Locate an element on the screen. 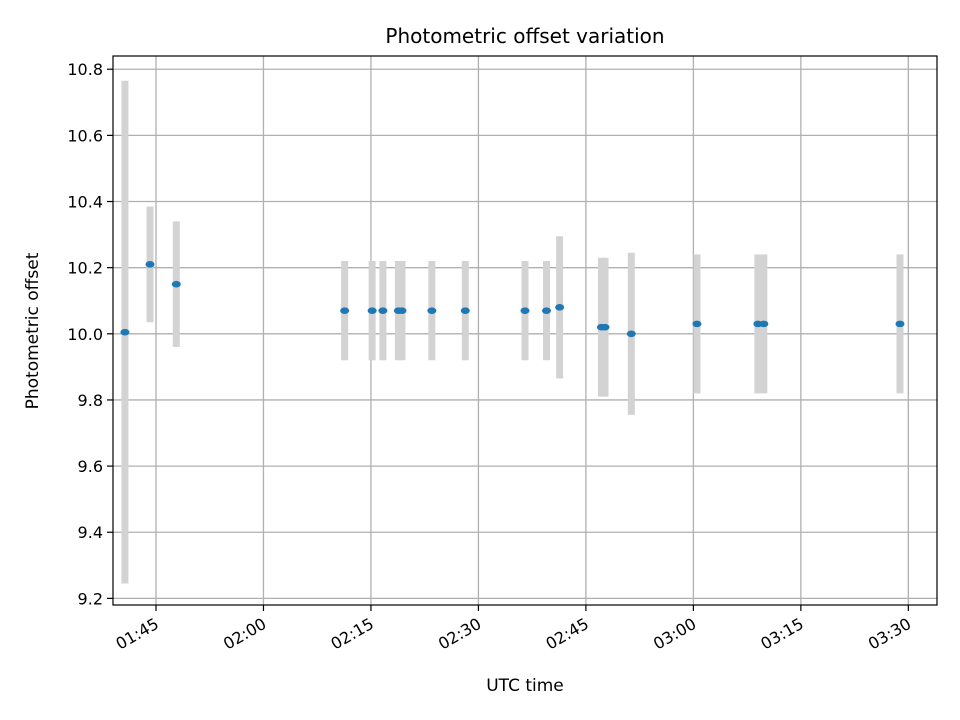 This screenshot has height=720, width=960. y-tick-label: 10.6 is located at coordinates (85, 135).